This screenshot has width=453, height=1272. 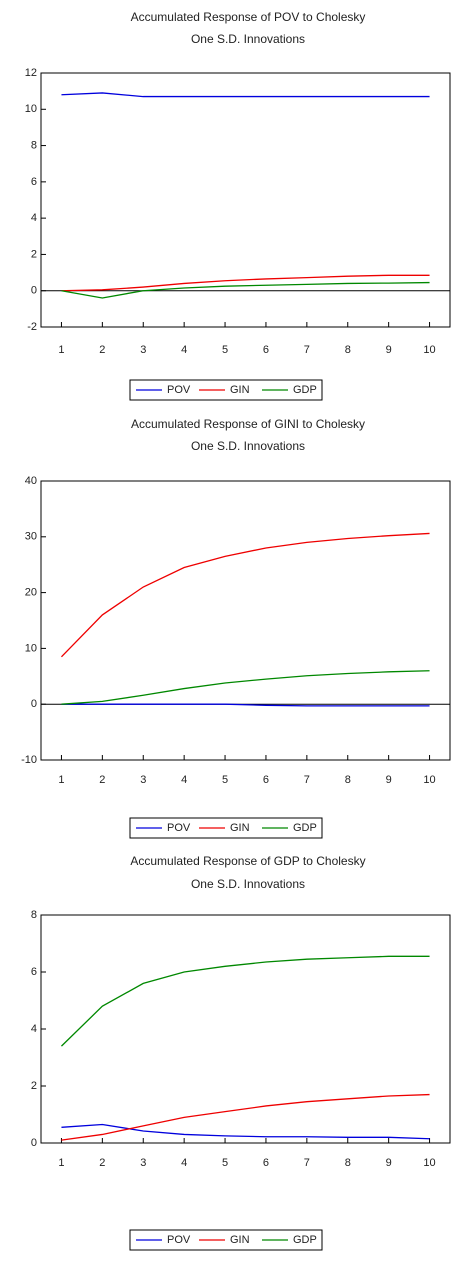 What do you see at coordinates (32, 327) in the screenshot?
I see `y-tick-label: -2` at bounding box center [32, 327].